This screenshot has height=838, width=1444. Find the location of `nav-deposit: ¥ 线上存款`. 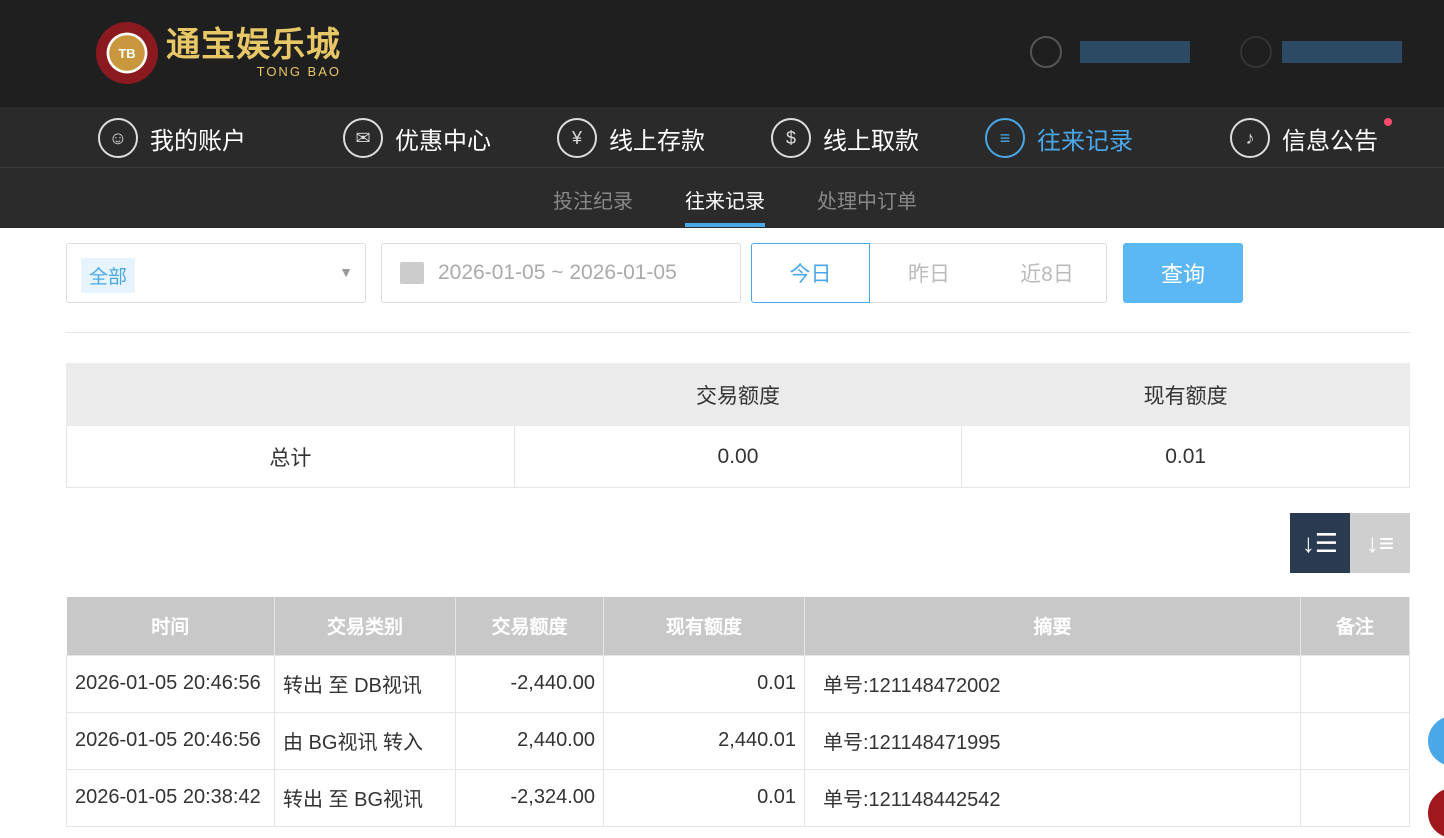

nav-deposit: ¥ 线上存款 is located at coordinates (631, 138).